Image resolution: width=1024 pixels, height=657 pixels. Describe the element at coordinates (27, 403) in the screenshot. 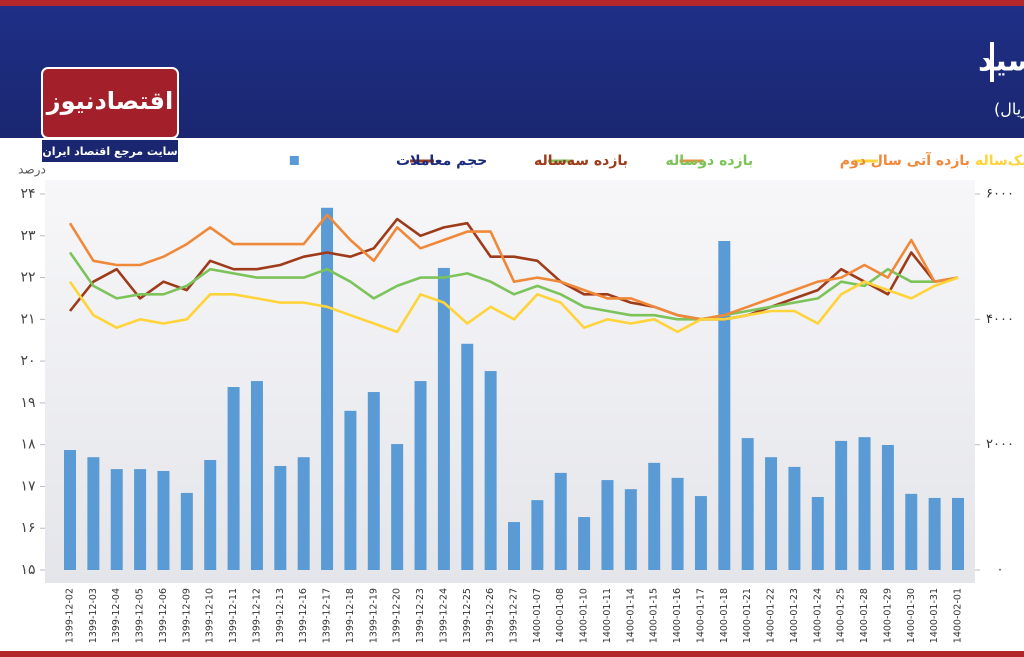

I see `y-tick-label: ۱۹` at that location.